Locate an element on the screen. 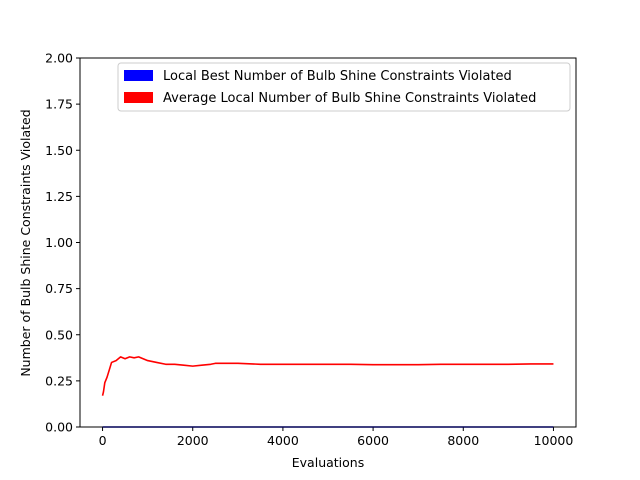 The height and width of the screenshot is (480, 640). x-tick-label: 4000 is located at coordinates (283, 440).